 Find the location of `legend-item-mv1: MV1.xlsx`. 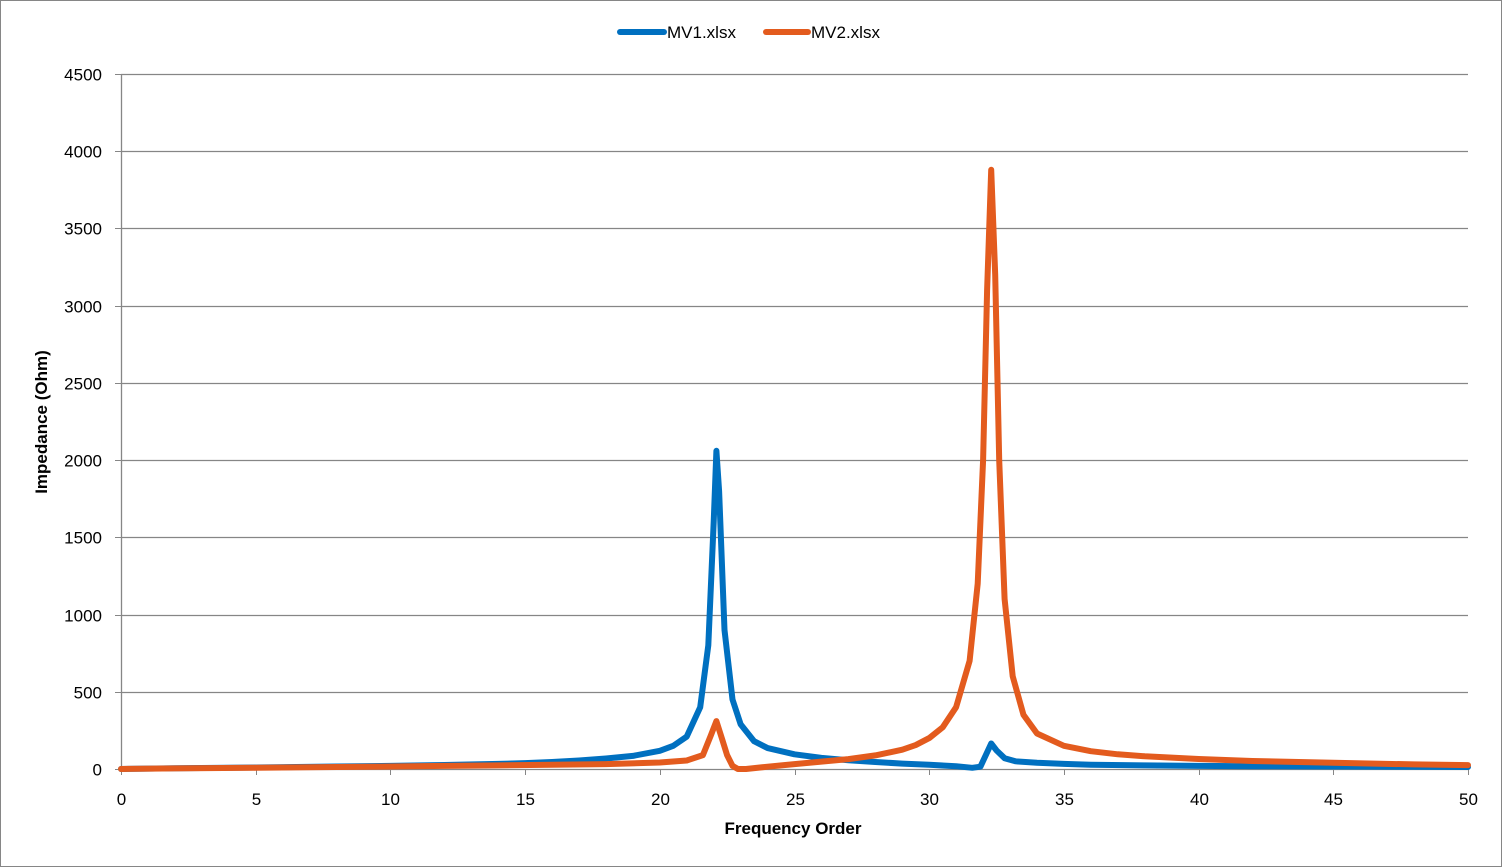

legend-item-mv1: MV1.xlsx is located at coordinates (676, 32).